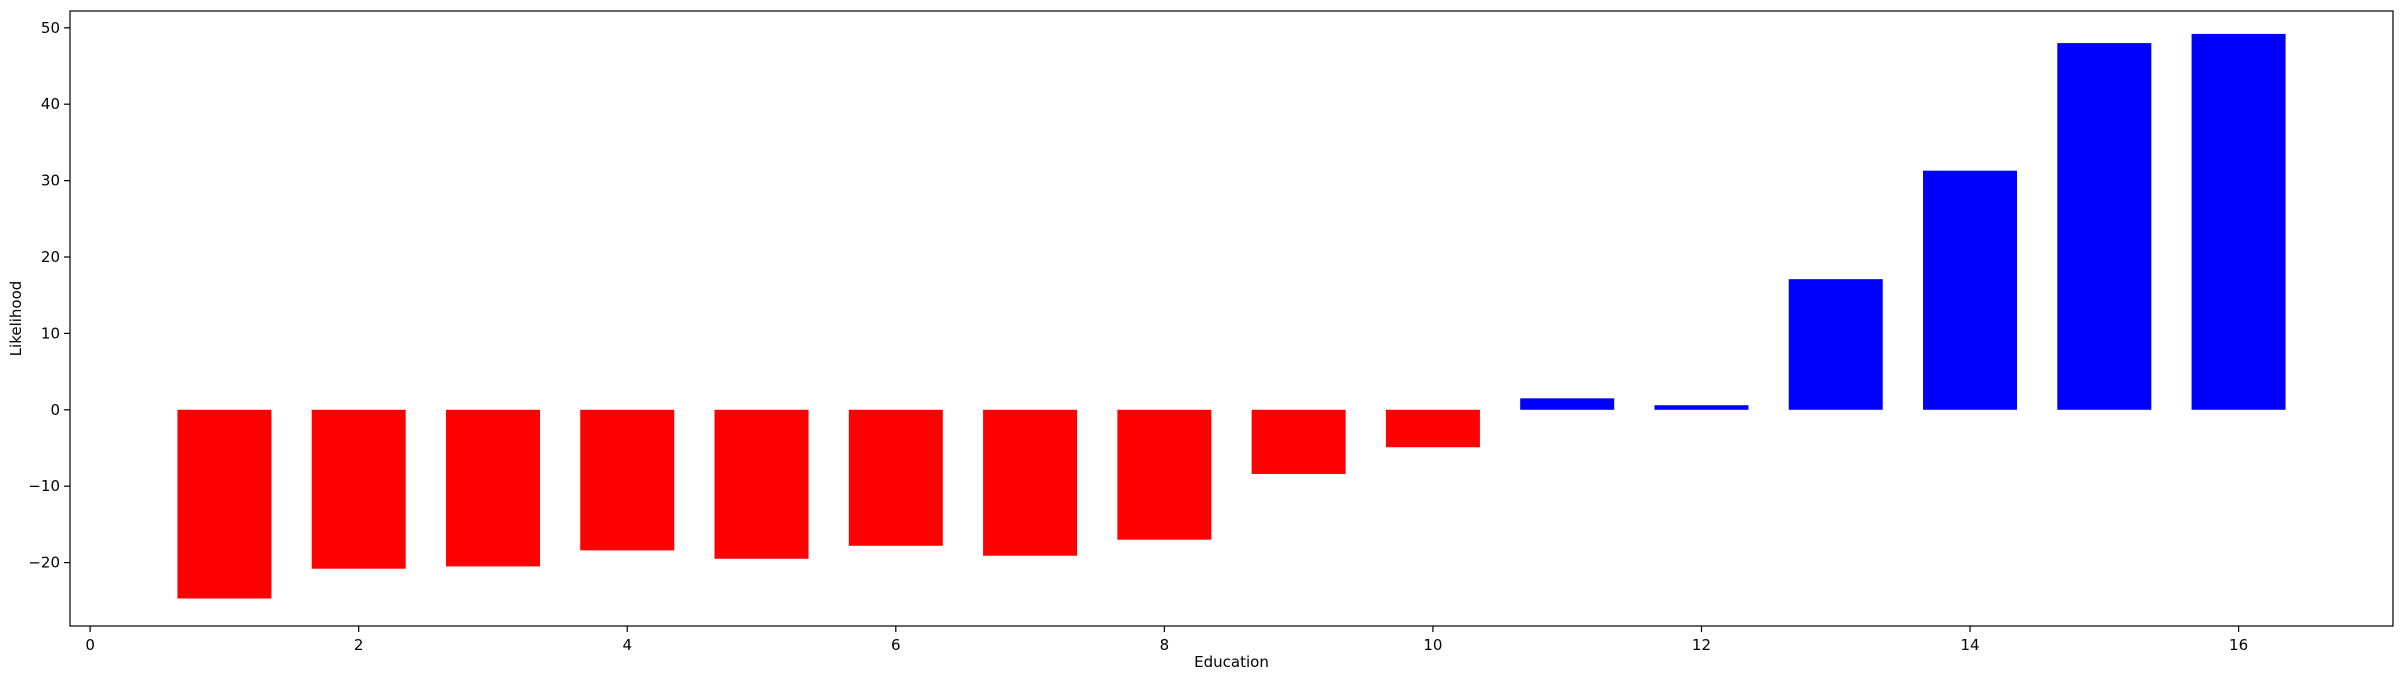 The height and width of the screenshot is (679, 2403). I want to click on y-tick-label: 40, so click(50, 104).